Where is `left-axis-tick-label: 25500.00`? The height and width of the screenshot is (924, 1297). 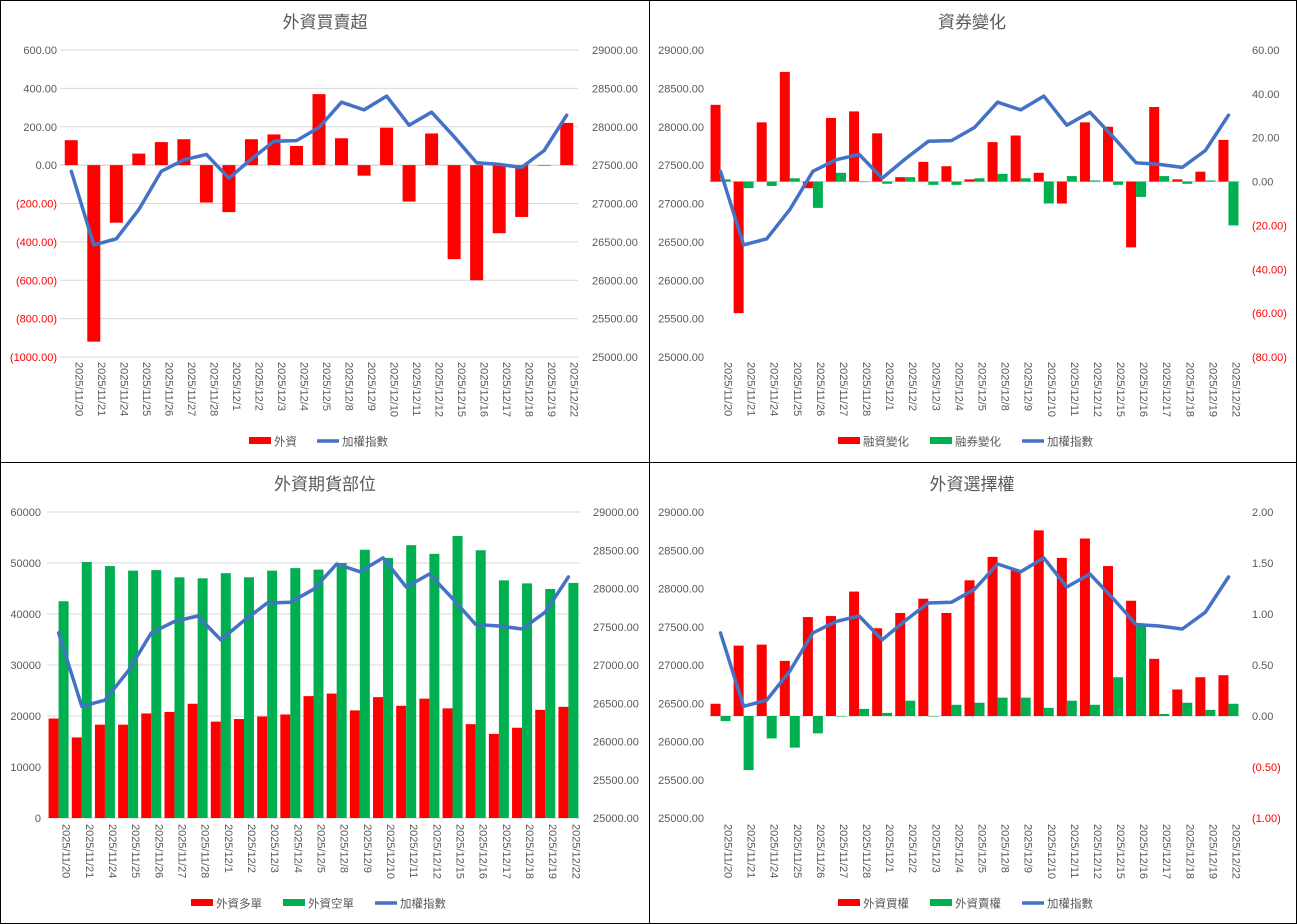
left-axis-tick-label: 25500.00 is located at coordinates (681, 781).